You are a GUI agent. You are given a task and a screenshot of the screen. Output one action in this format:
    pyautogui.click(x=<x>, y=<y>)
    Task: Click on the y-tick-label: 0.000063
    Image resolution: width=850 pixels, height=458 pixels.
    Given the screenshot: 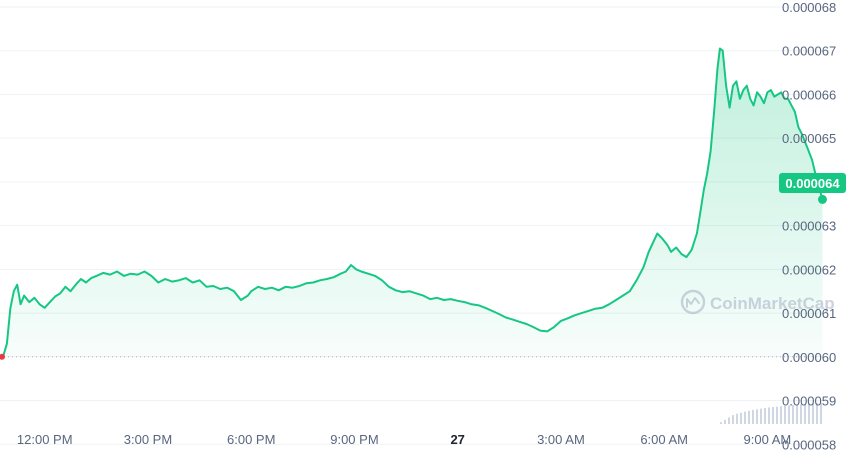 What is the action you would take?
    pyautogui.click(x=809, y=226)
    